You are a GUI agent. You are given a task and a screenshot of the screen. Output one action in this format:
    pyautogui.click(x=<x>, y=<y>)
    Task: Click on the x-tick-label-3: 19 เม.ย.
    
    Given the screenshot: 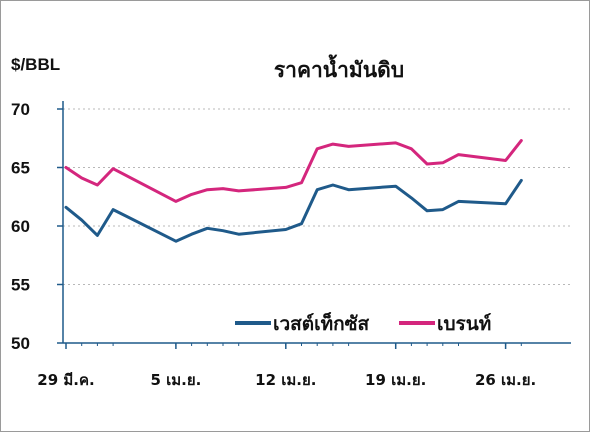 What is the action you would take?
    pyautogui.click(x=395, y=380)
    